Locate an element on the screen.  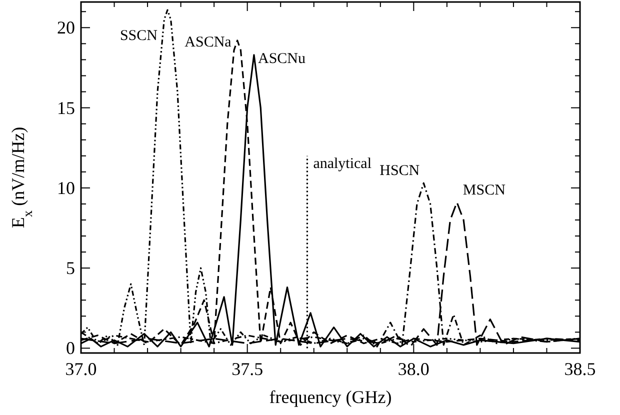
series-label: HSCN is located at coordinates (400, 171).